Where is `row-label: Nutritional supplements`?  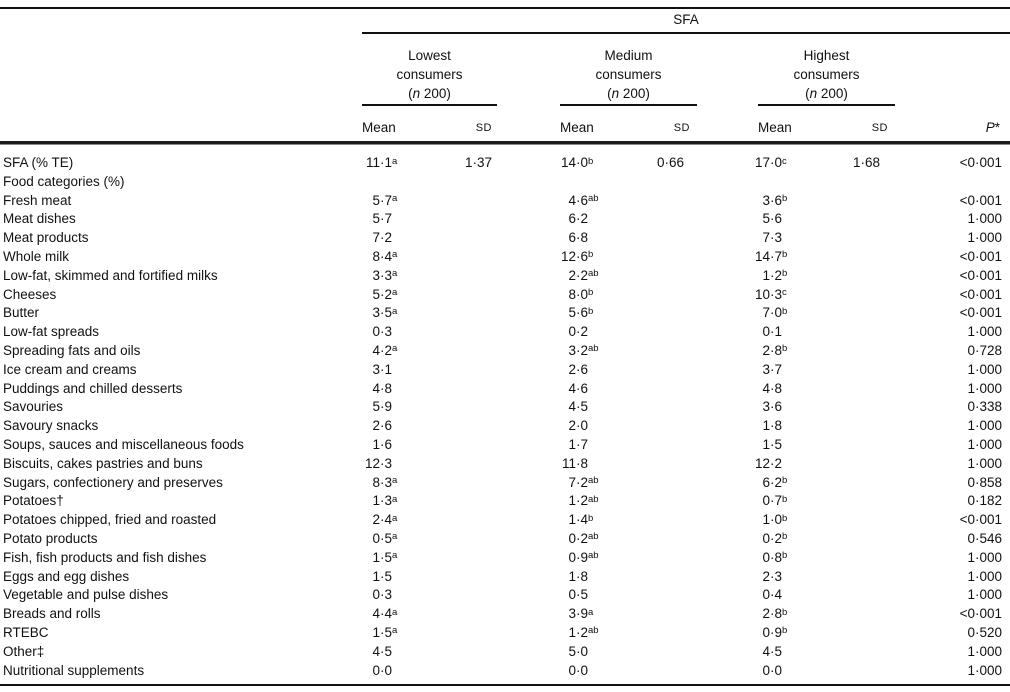 row-label: Nutritional supplements is located at coordinates (74, 670).